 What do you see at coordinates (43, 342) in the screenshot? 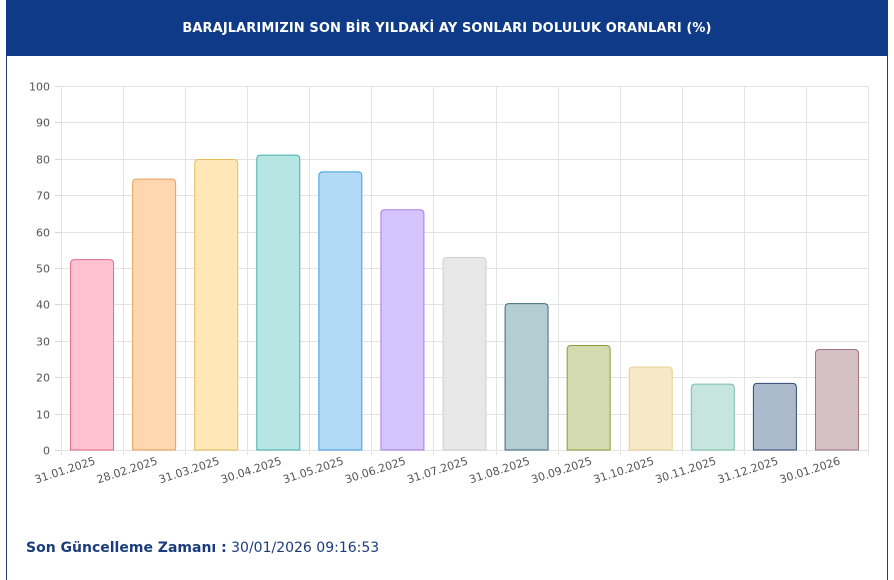
I see `y-tick-label: 30` at bounding box center [43, 342].